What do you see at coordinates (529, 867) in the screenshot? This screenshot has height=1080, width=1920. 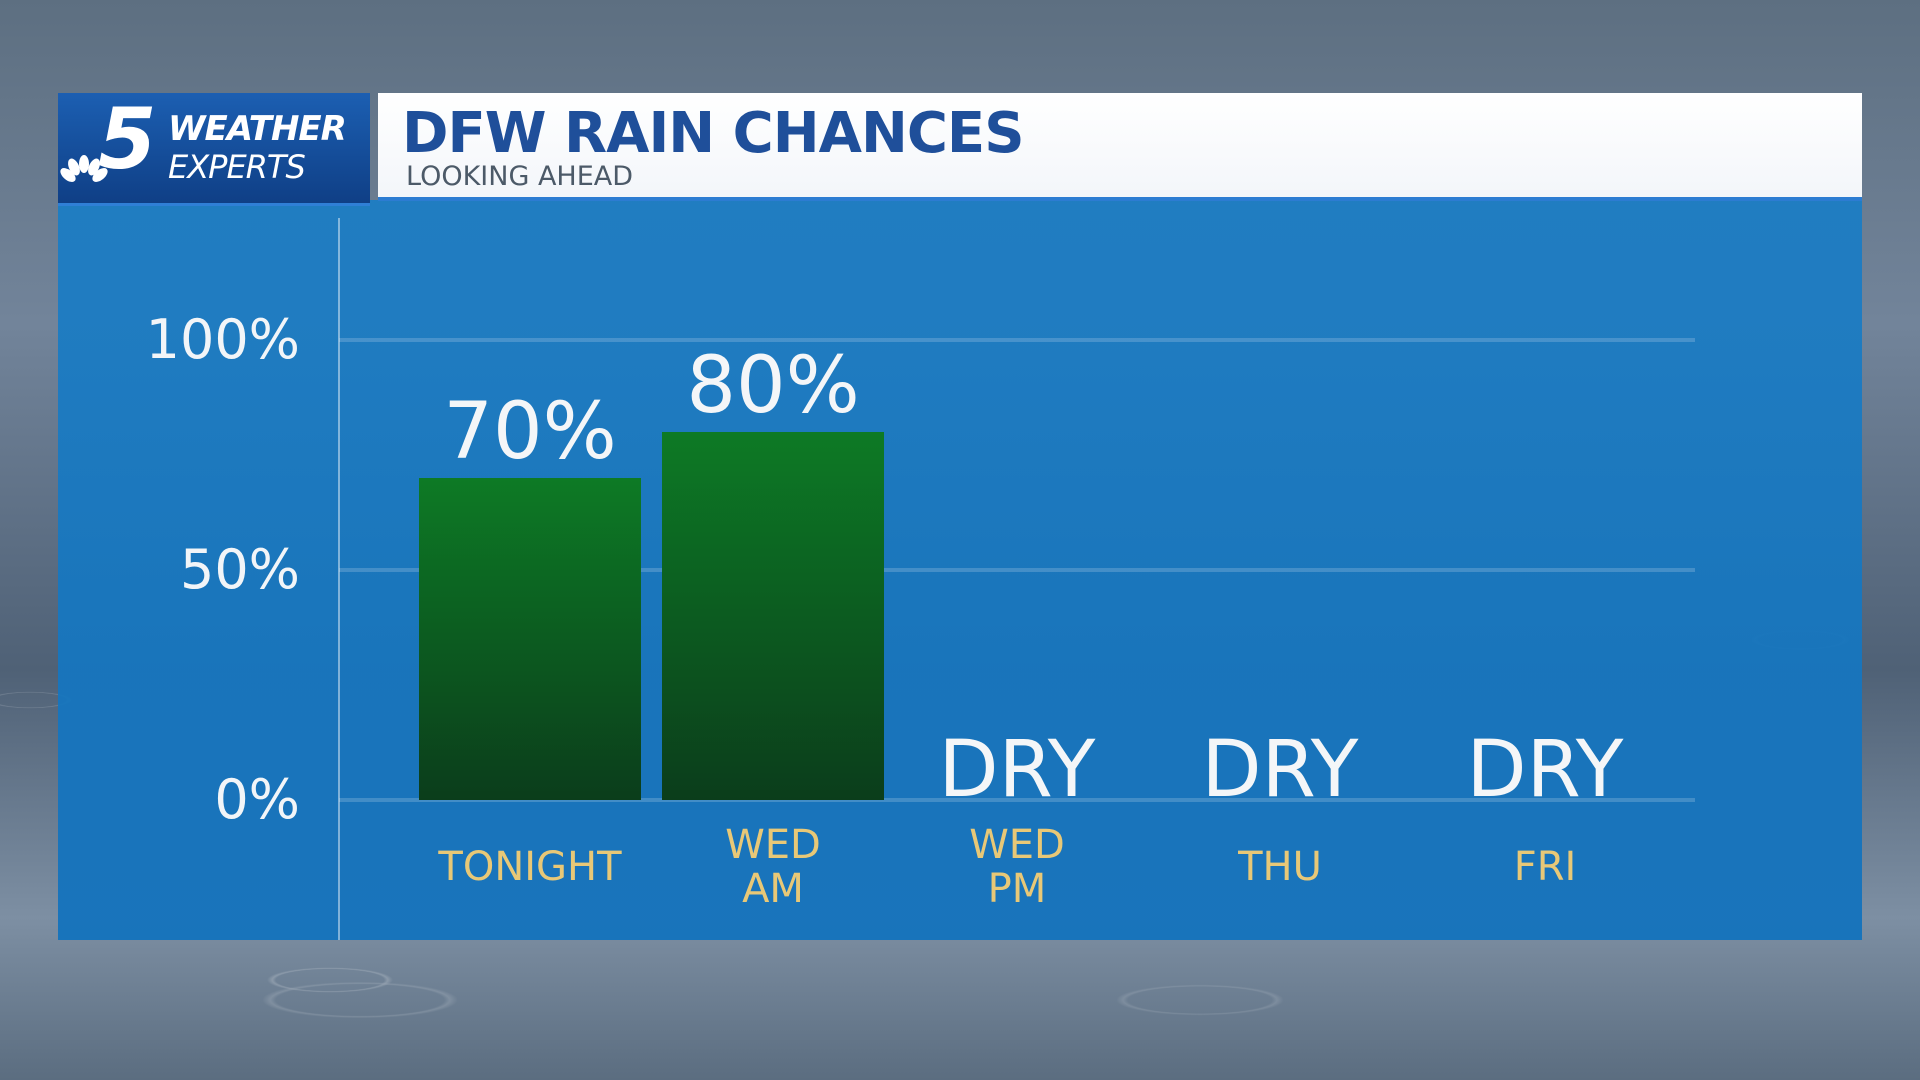 I see `category-label: TONIGHT` at bounding box center [529, 867].